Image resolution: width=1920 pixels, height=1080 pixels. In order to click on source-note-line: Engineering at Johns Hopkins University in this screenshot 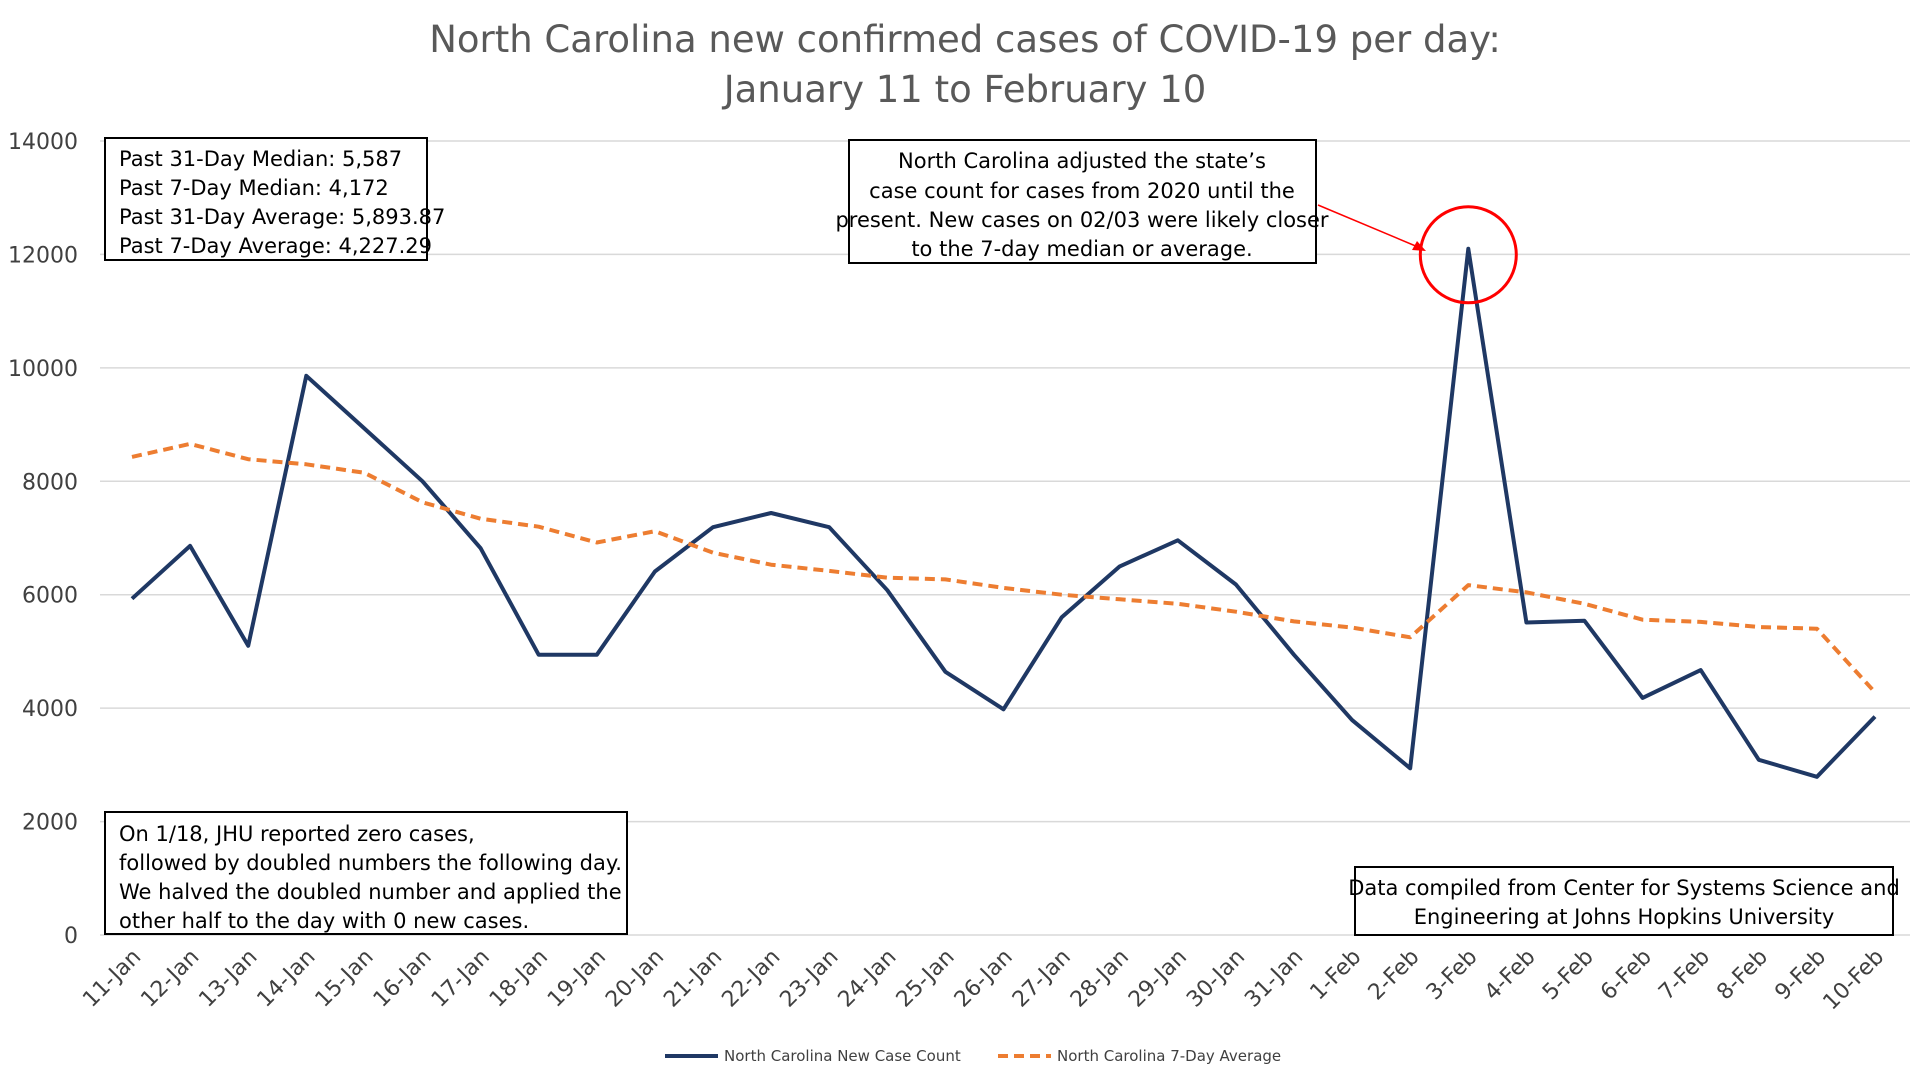, I will do `click(1624, 917)`.